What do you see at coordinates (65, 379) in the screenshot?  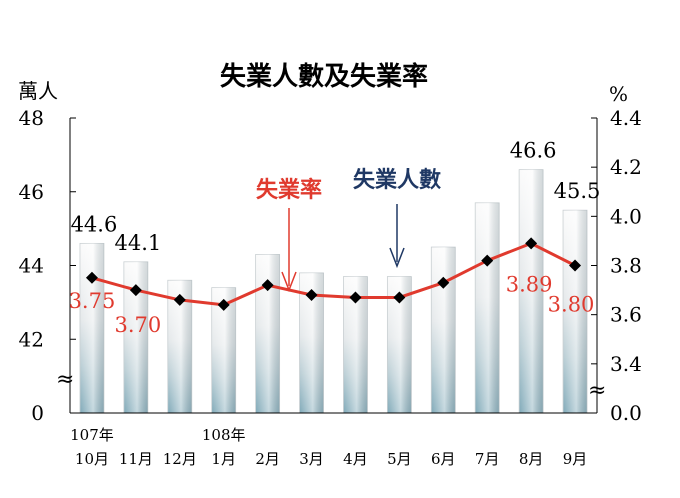 I see `left-axis-break: ≈` at bounding box center [65, 379].